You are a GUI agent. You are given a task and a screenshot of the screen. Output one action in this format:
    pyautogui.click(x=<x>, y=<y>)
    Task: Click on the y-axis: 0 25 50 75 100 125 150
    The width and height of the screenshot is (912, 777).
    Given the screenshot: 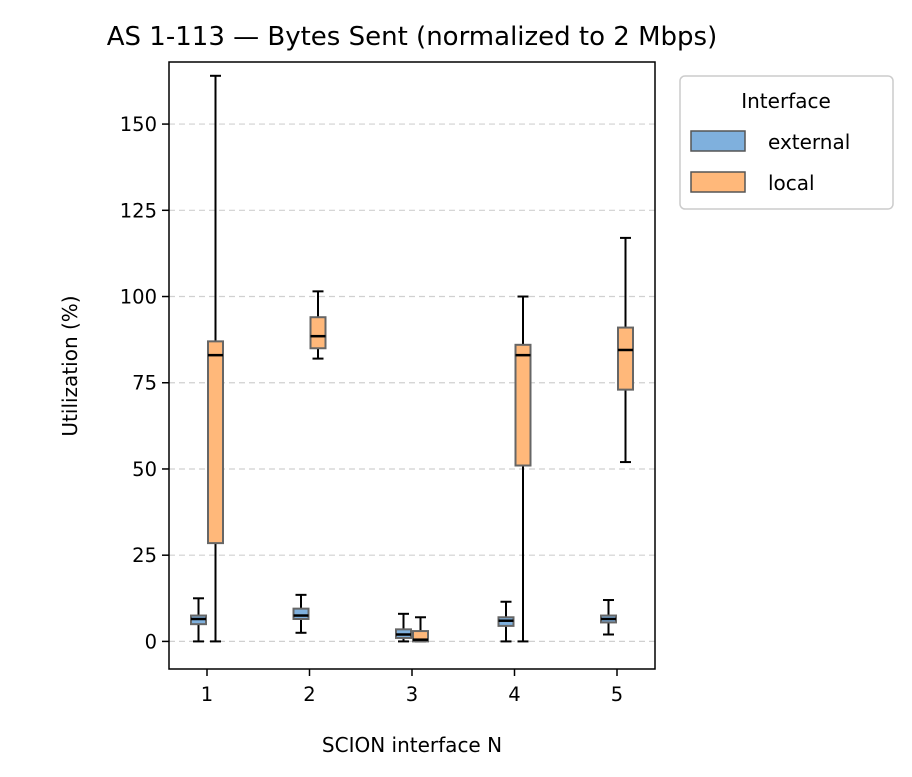 What is the action you would take?
    pyautogui.click(x=144, y=383)
    